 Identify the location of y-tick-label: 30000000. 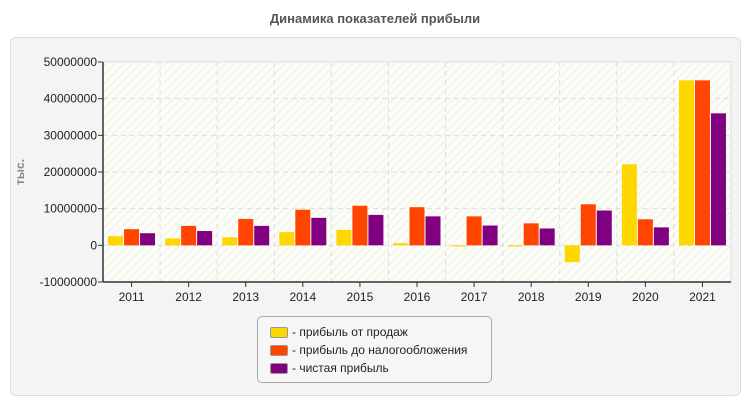
(71, 135).